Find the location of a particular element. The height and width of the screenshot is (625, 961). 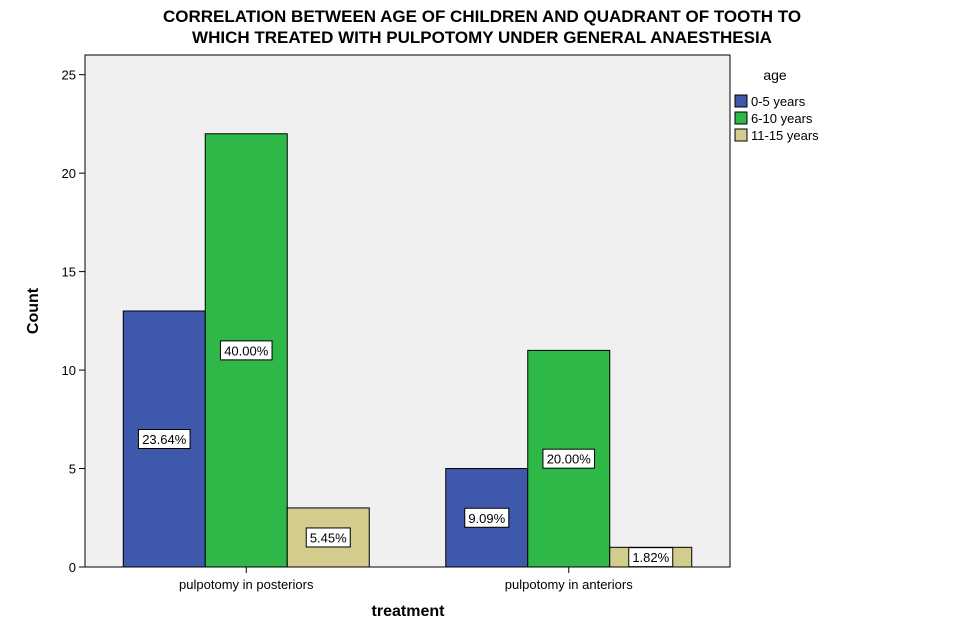

data-label-text: 9.09% is located at coordinates (486, 518).